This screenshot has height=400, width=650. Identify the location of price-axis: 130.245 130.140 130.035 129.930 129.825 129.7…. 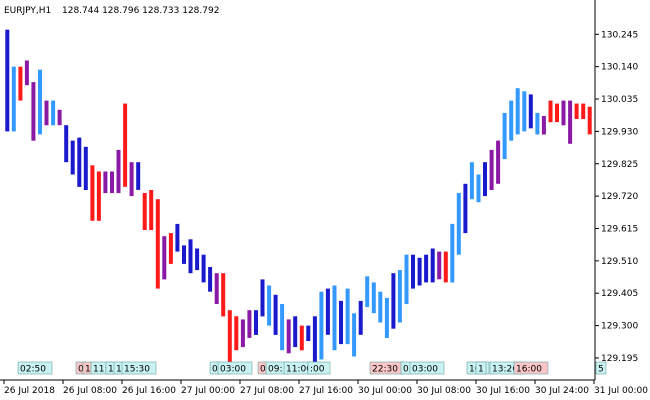
(616, 197).